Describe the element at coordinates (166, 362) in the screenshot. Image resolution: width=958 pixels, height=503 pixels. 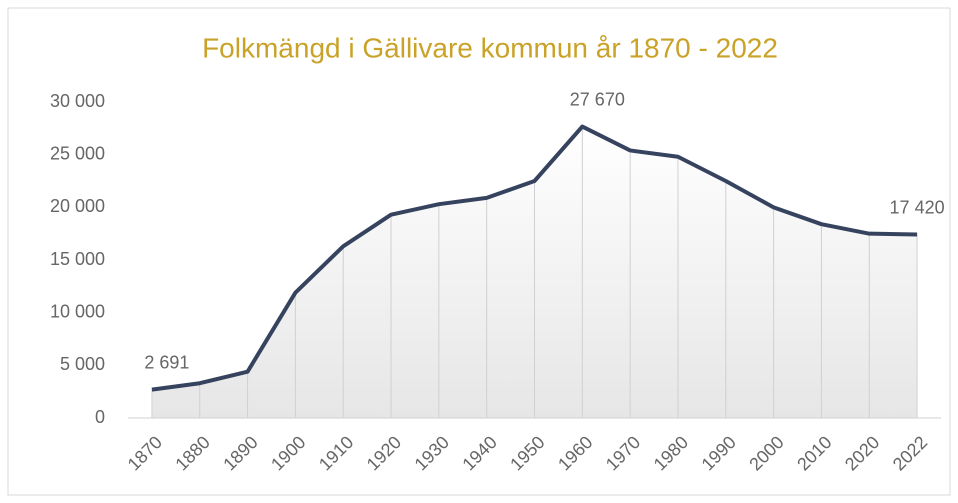
I see `data-label: 2 691` at that location.